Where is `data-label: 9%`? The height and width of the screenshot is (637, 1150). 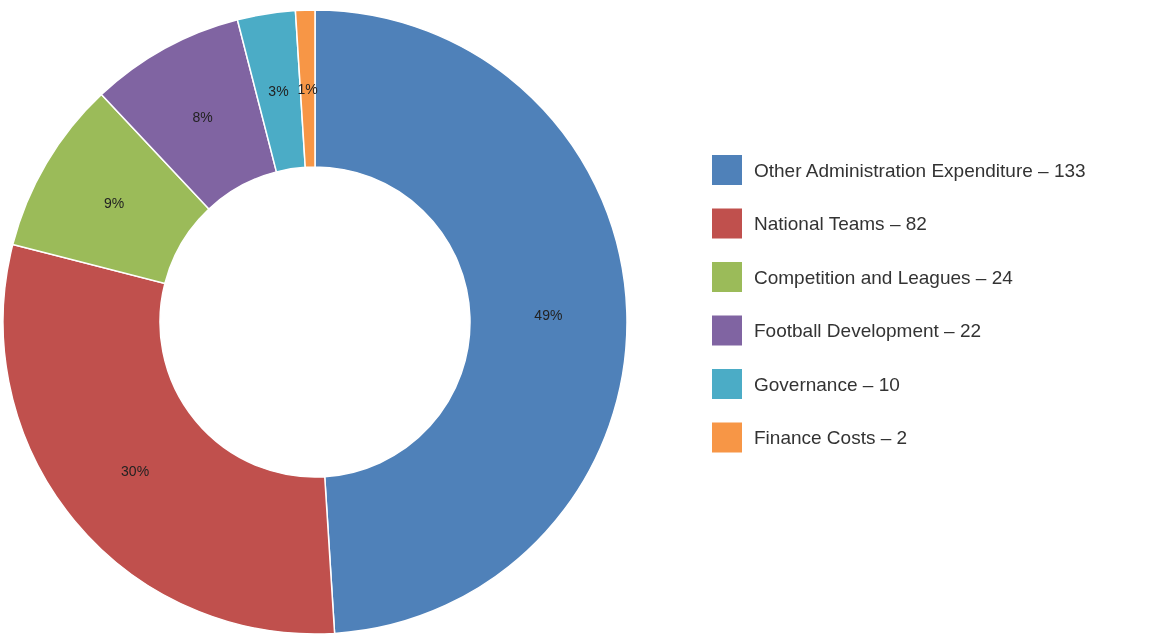 data-label: 9% is located at coordinates (114, 203).